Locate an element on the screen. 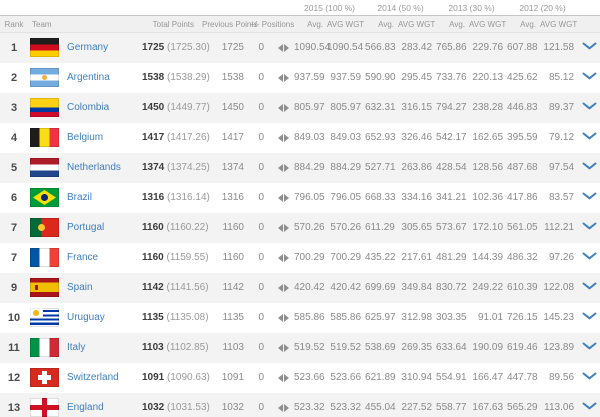 Image resolution: width=600 pixels, height=417 pixels. total-points-exact: (1417.26) is located at coordinates (188, 137).